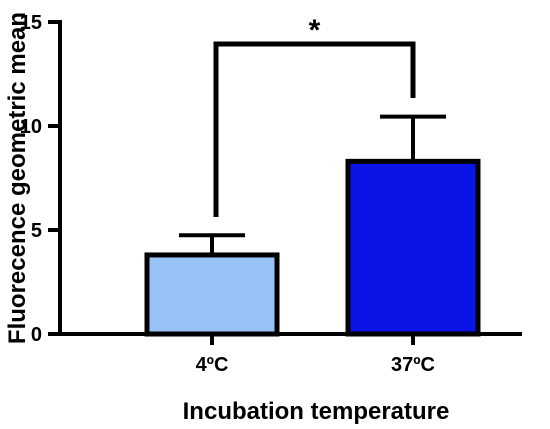 Image resolution: width=550 pixels, height=429 pixels. Describe the element at coordinates (316, 411) in the screenshot. I see `x-axis-title: Incubation temperature` at that location.